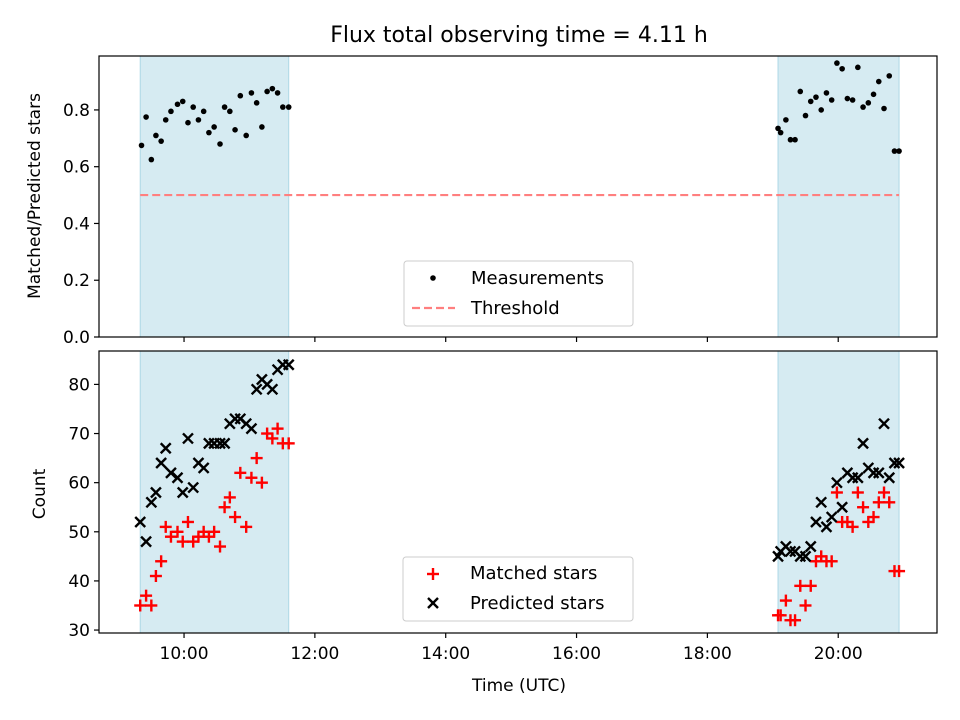  I want to click on top-x-ticks, so click(511, 339).